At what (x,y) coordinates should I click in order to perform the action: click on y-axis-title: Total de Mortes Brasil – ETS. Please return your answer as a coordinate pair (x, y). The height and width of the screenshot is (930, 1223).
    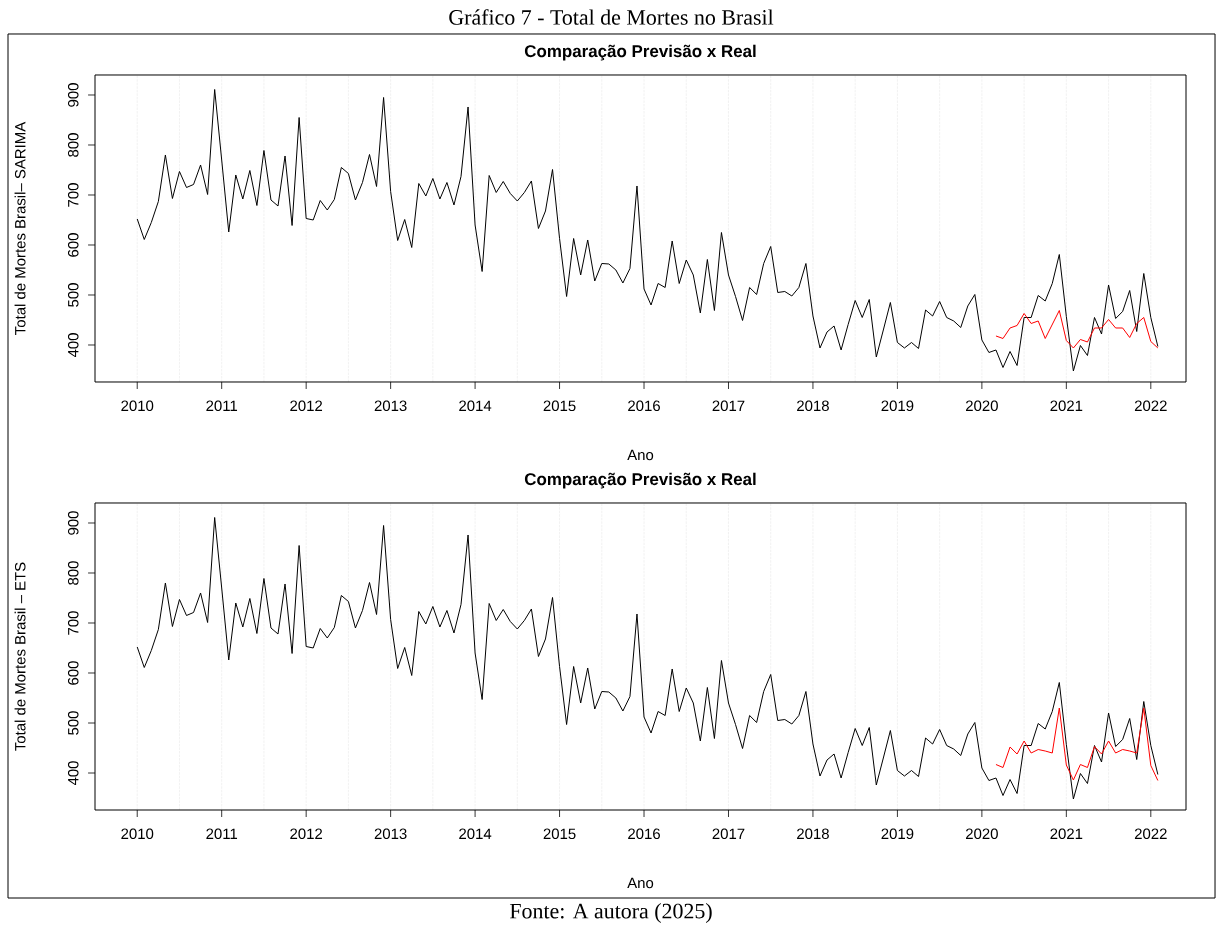
    Looking at the image, I should click on (20, 656).